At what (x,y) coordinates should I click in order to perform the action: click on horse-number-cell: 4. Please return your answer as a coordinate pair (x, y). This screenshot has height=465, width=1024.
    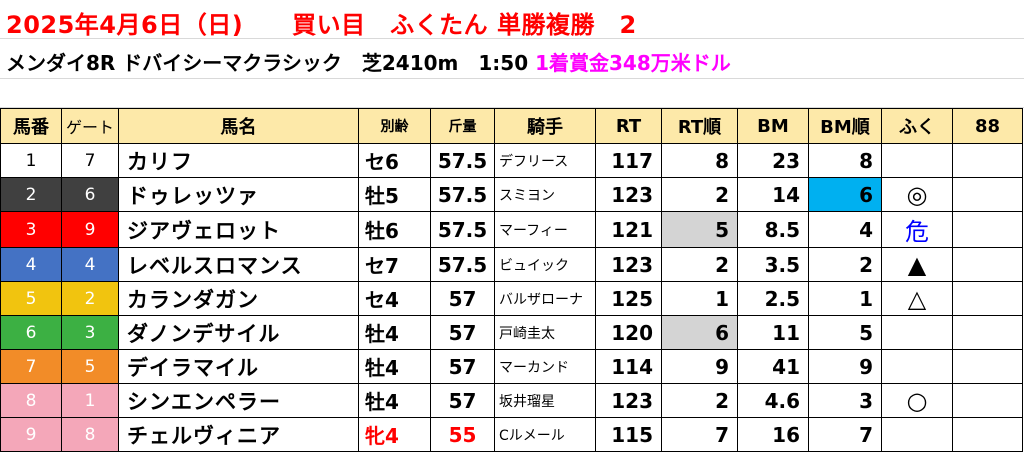
    Looking at the image, I should click on (31, 264).